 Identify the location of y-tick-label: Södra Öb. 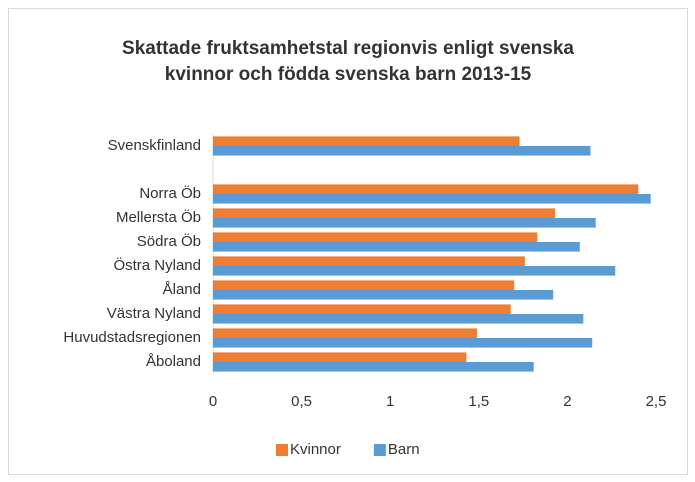
(169, 241).